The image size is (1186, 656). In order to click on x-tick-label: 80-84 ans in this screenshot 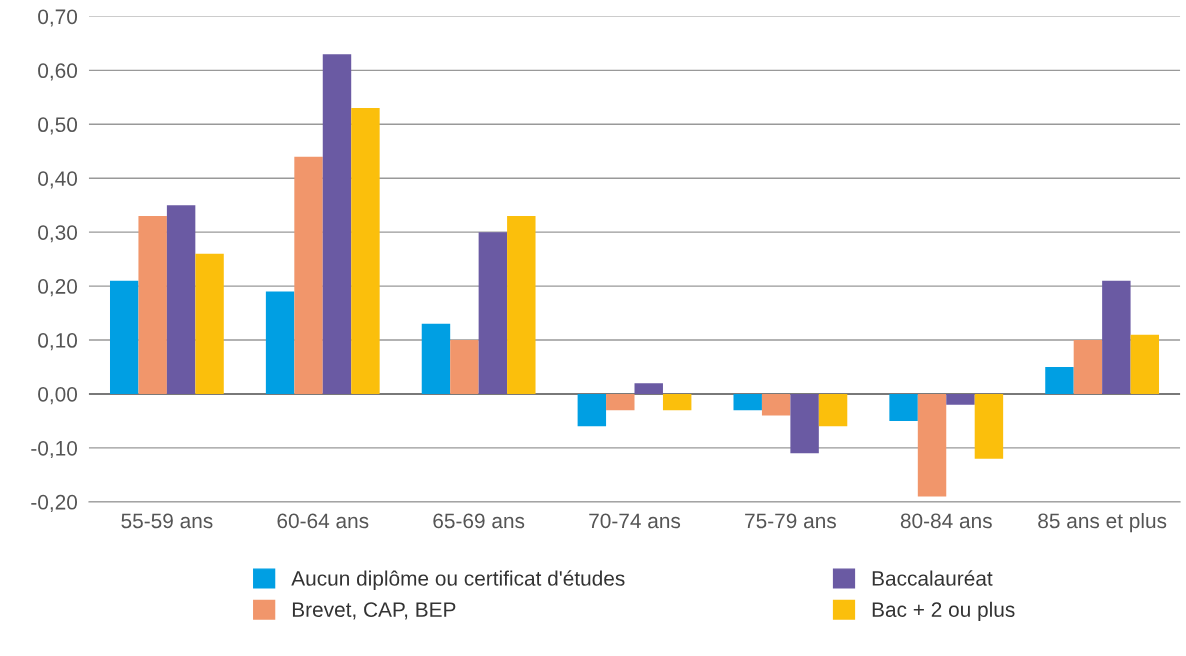, I will do `click(946, 521)`.